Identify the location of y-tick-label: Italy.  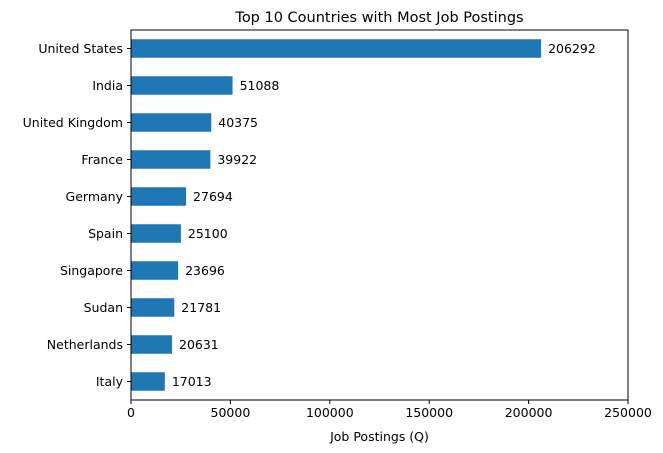
(110, 381).